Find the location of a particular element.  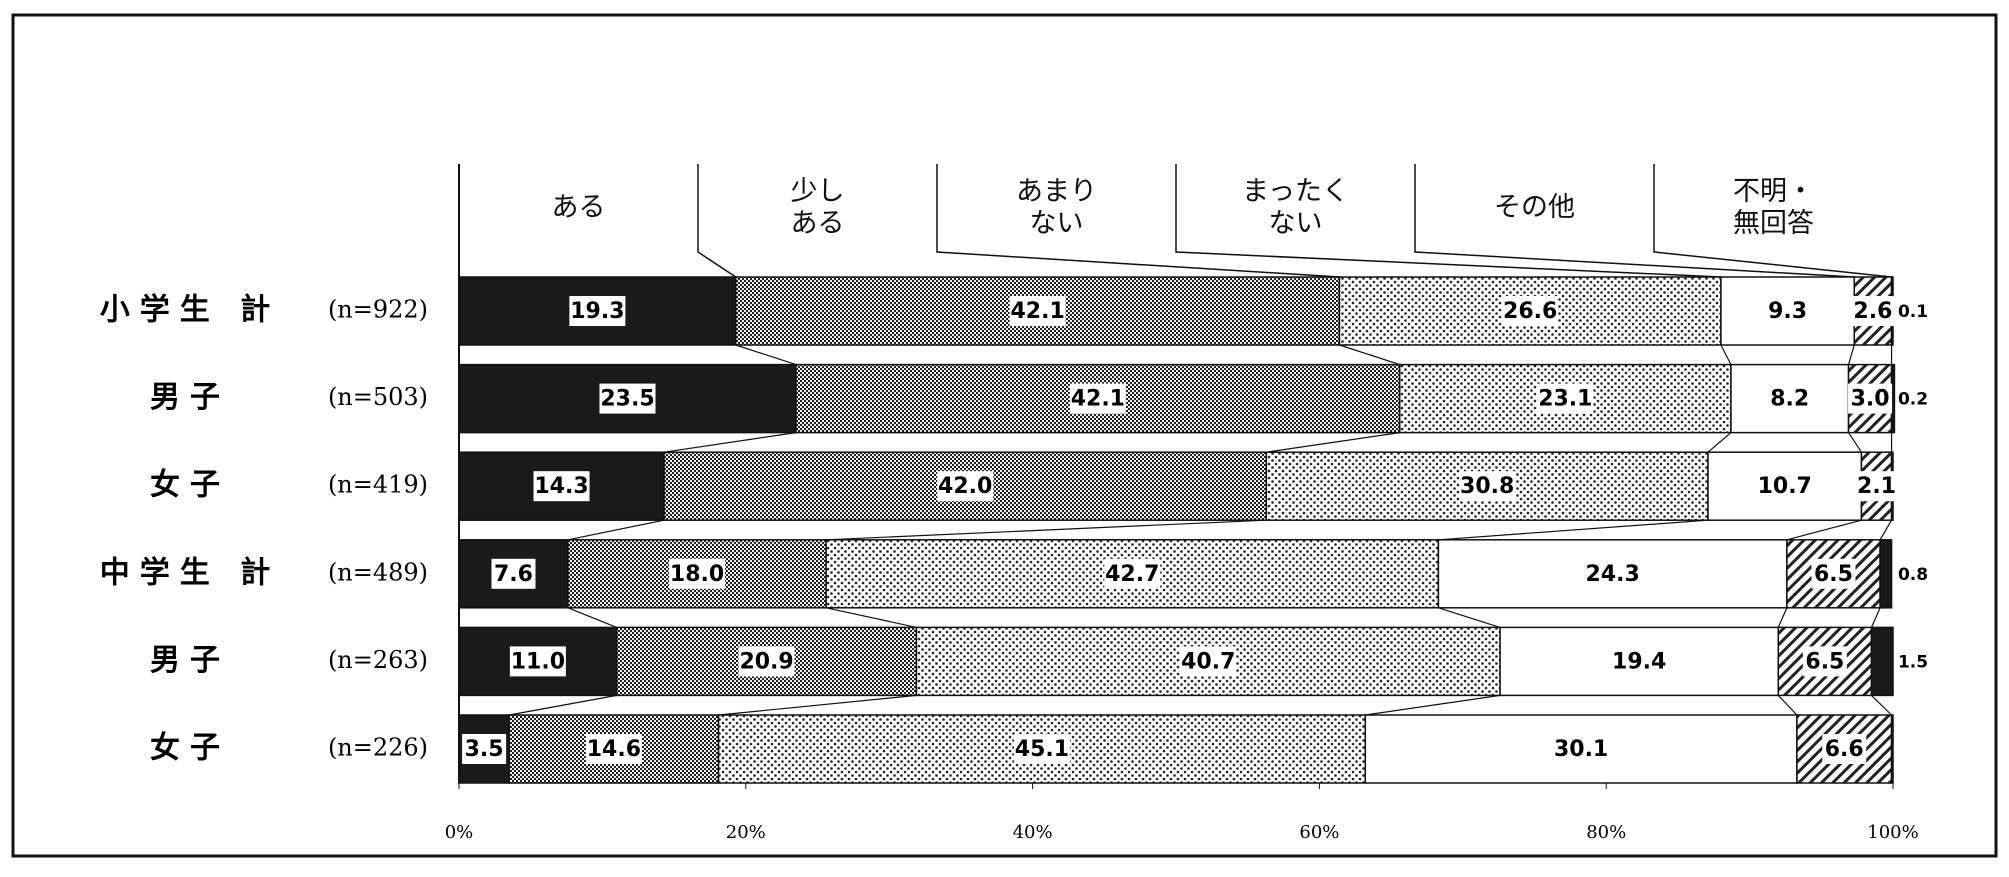

data-label: 2.1 is located at coordinates (1876, 486).